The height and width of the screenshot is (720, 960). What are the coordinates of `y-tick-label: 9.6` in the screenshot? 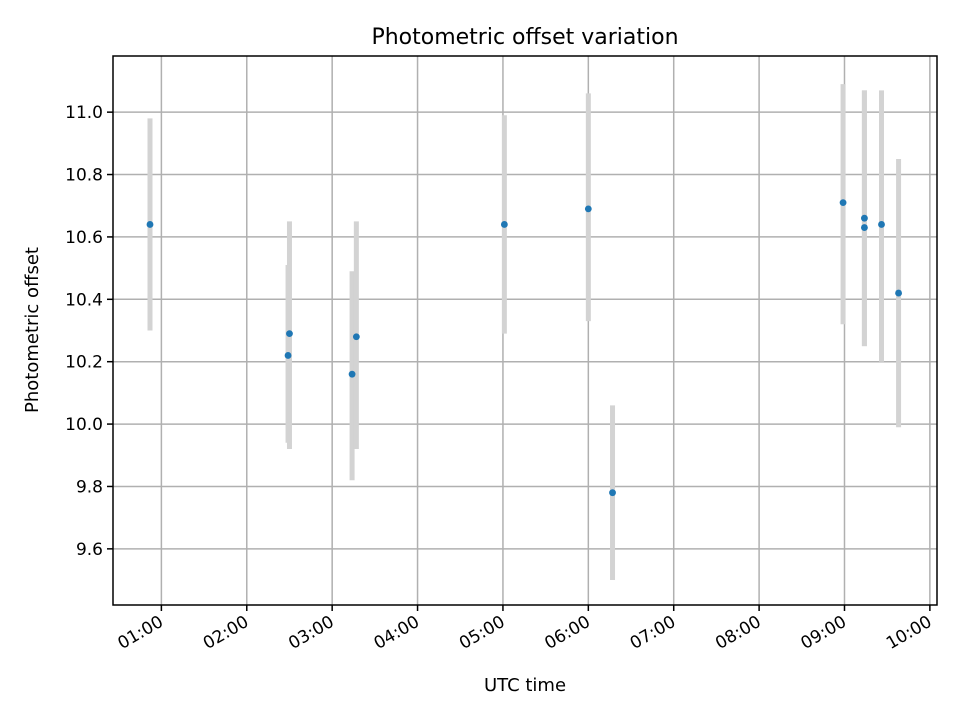 It's located at (89, 550).